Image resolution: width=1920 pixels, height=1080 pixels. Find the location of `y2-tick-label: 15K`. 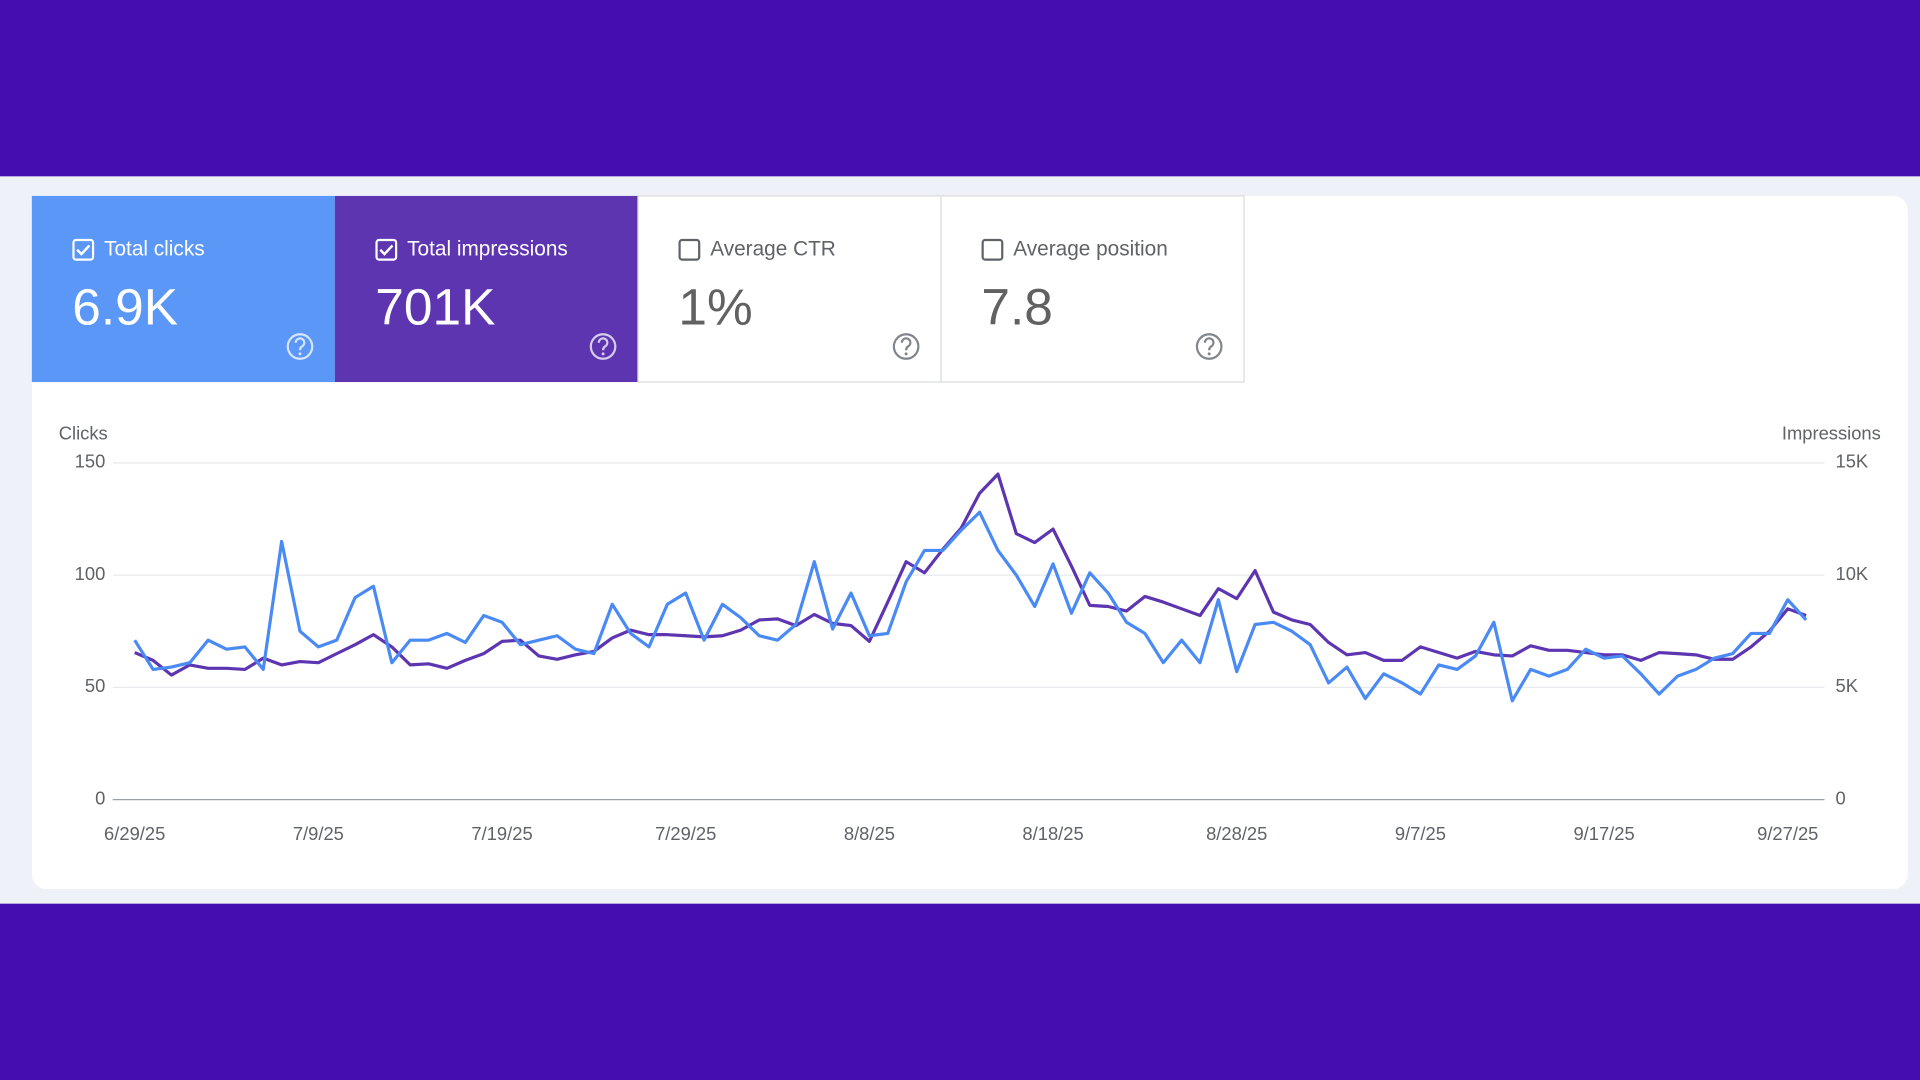

y2-tick-label: 15K is located at coordinates (1852, 461).